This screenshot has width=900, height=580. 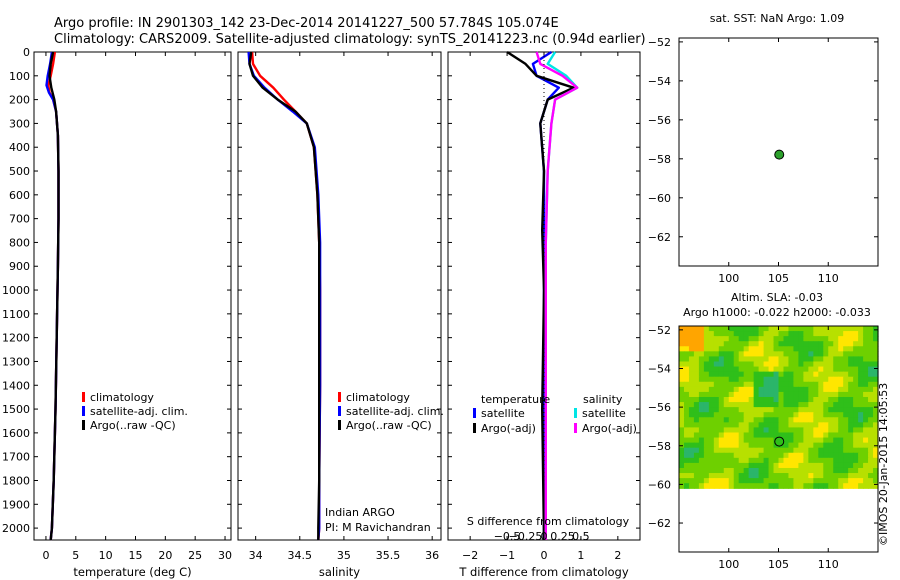 I want to click on depth-tick-label: 1300, so click(x=16, y=361).